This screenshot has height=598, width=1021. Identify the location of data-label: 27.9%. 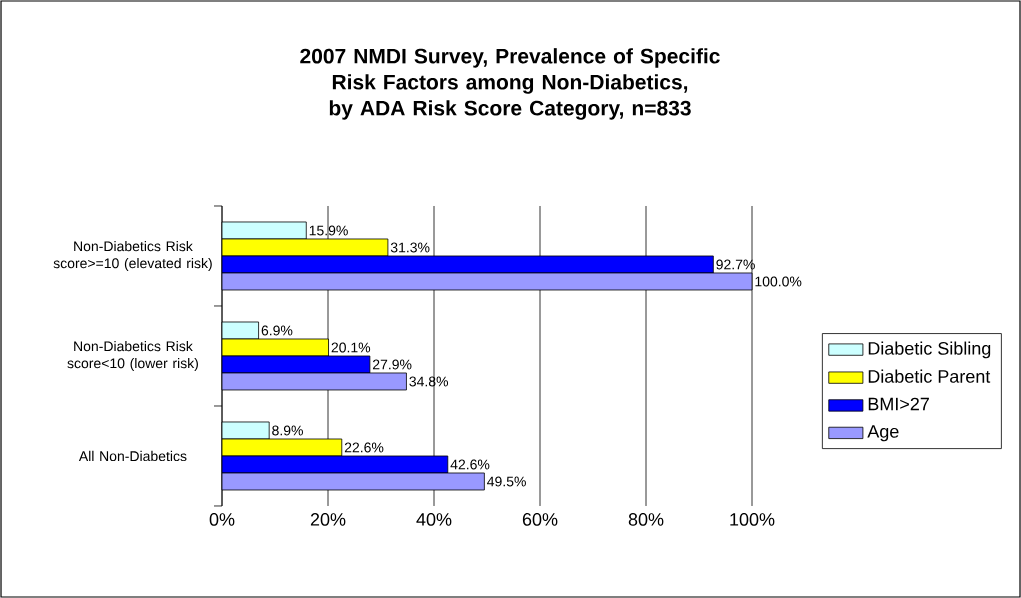
(392, 364).